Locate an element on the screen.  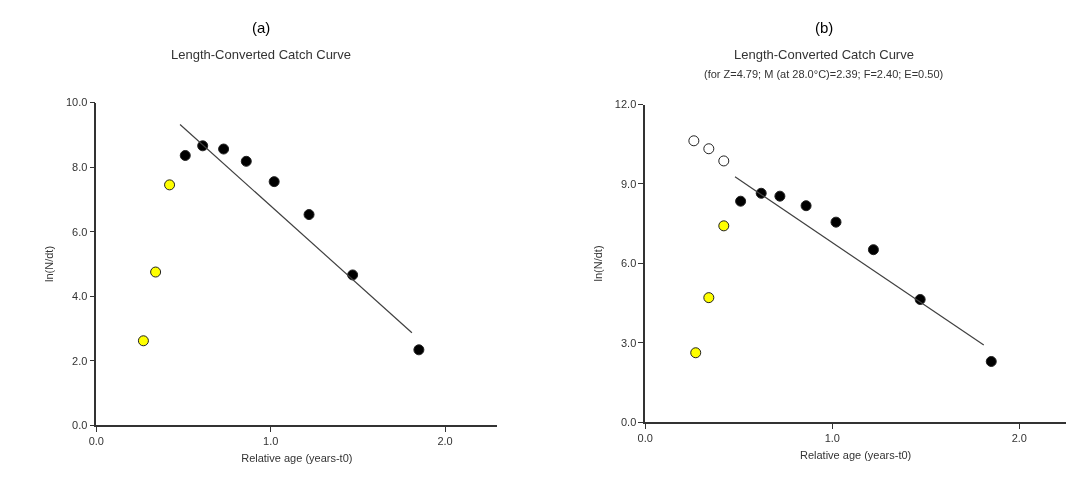
chart-subtitle: (for Z=4.79; M (at 28.0°C)=2.39; F=2.40; E=0.50) is located at coordinates (824, 74).